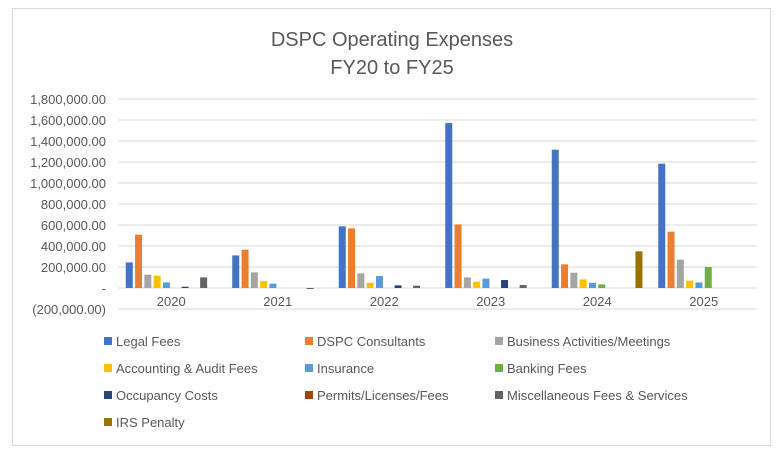 This screenshot has height=456, width=780. Describe the element at coordinates (384, 301) in the screenshot. I see `x-tick-label: 2022` at that location.